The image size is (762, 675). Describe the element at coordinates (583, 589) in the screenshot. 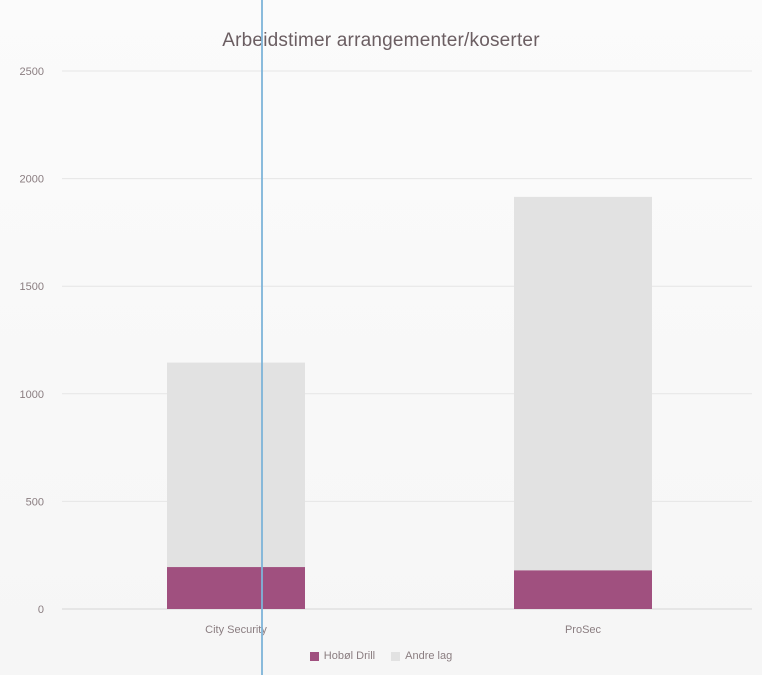

I see `bar-hob-l-drill-prosec` at that location.